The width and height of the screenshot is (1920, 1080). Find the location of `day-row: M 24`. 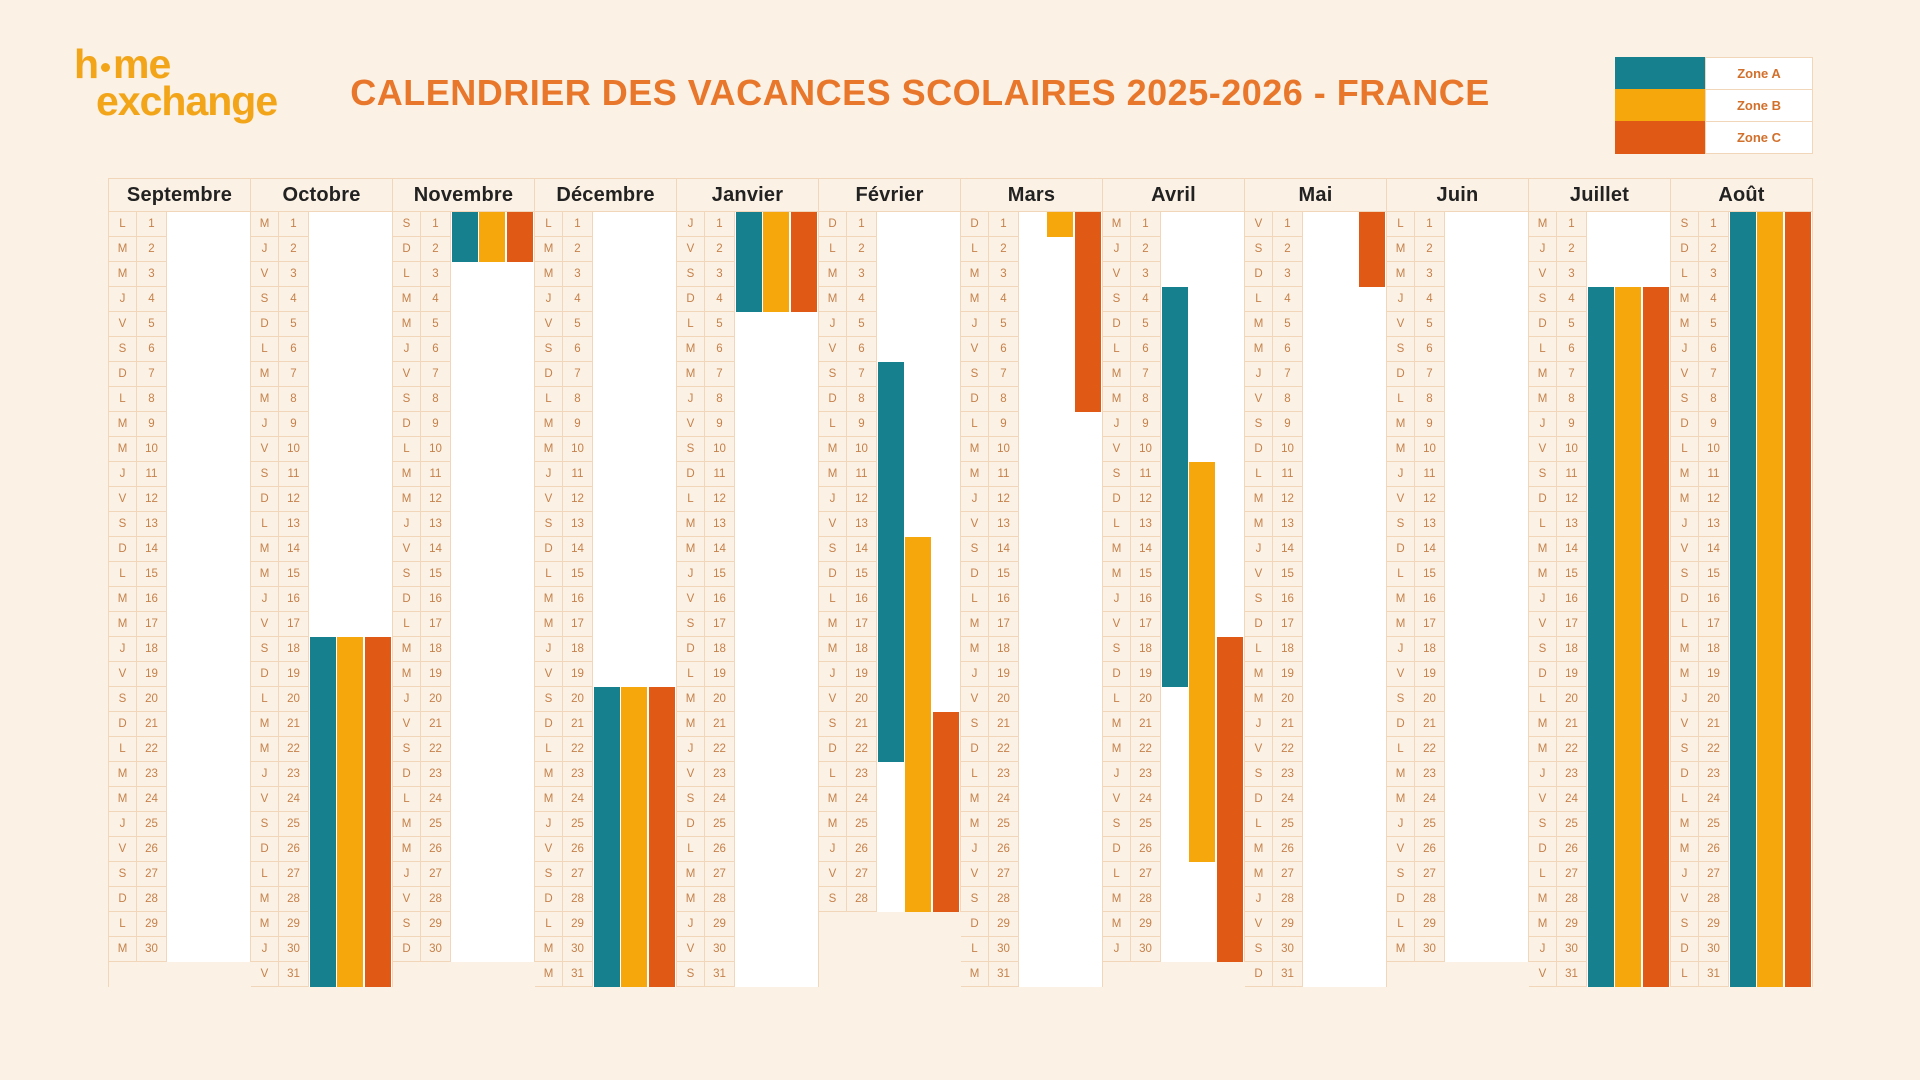

day-row: M 24 is located at coordinates (1458, 799).